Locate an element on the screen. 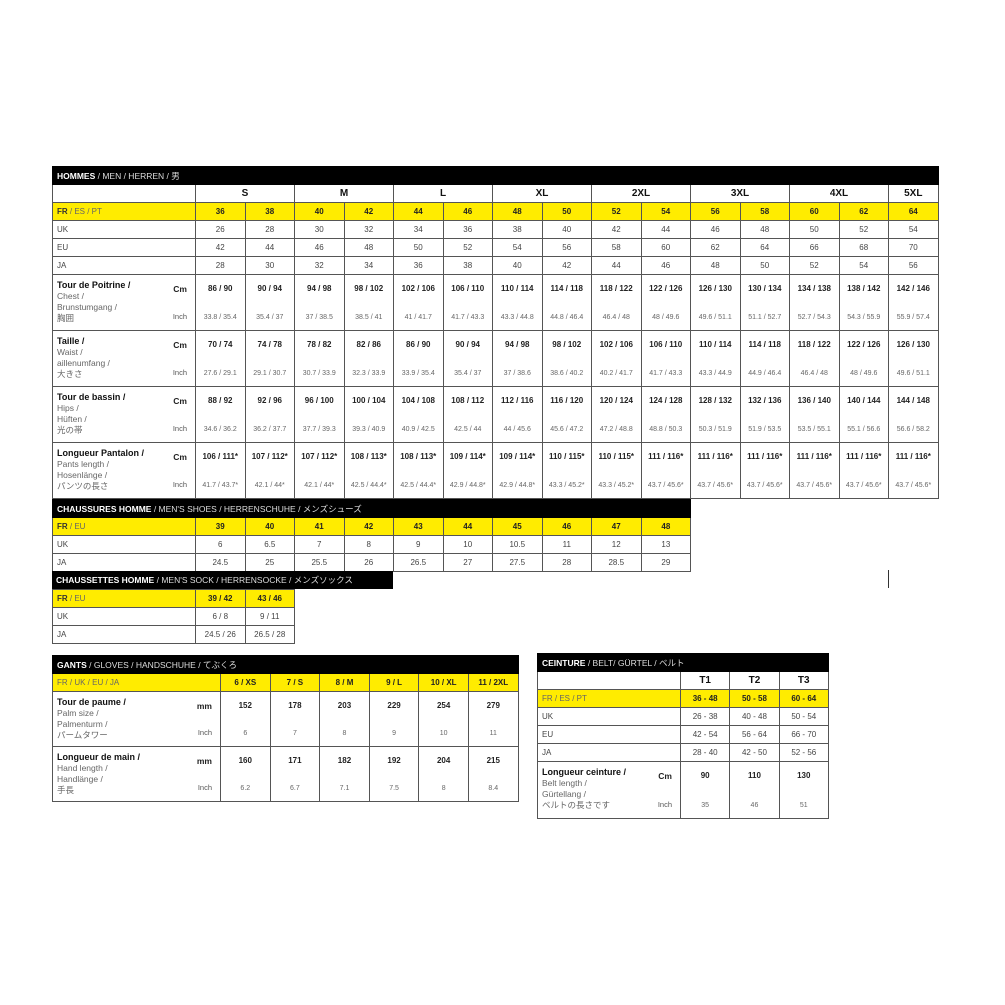 This screenshot has height=1005, width=1005. value-metric: 108 / 112 is located at coordinates (468, 400).